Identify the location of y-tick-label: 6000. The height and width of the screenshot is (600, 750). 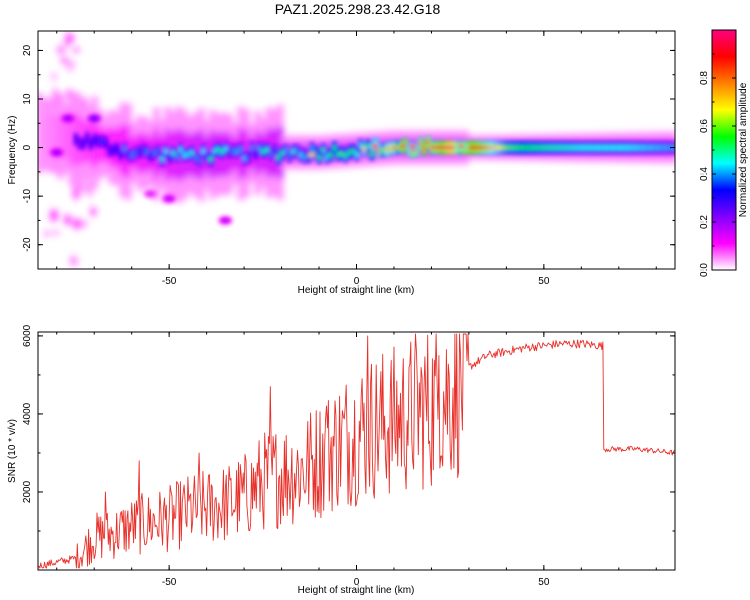
(27, 335).